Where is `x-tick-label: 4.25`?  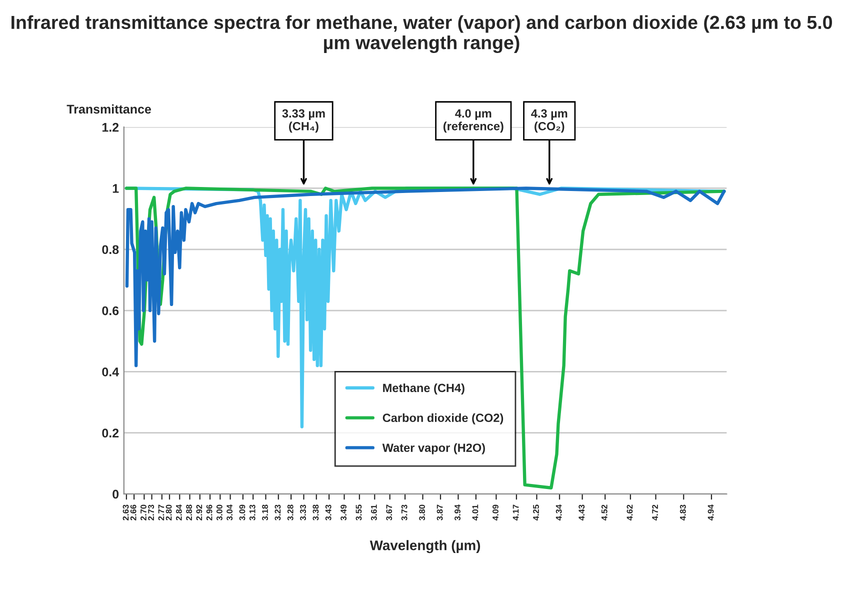
x-tick-label: 4.25 is located at coordinates (536, 512).